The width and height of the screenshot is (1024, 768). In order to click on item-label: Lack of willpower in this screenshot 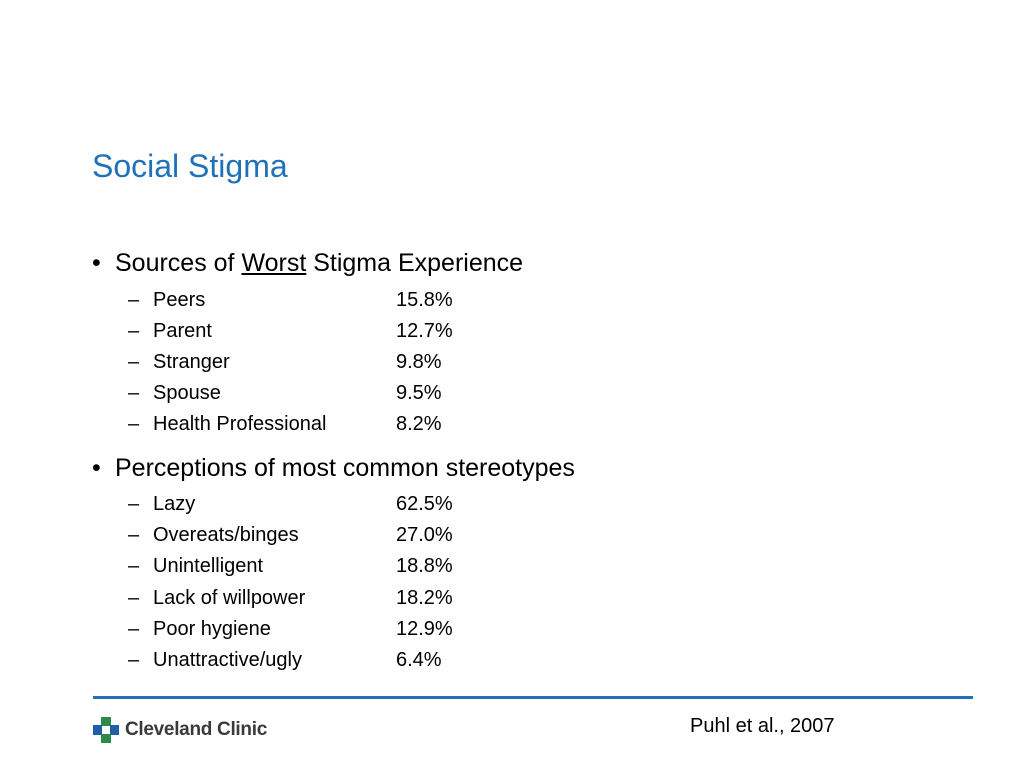, I will do `click(229, 598)`.